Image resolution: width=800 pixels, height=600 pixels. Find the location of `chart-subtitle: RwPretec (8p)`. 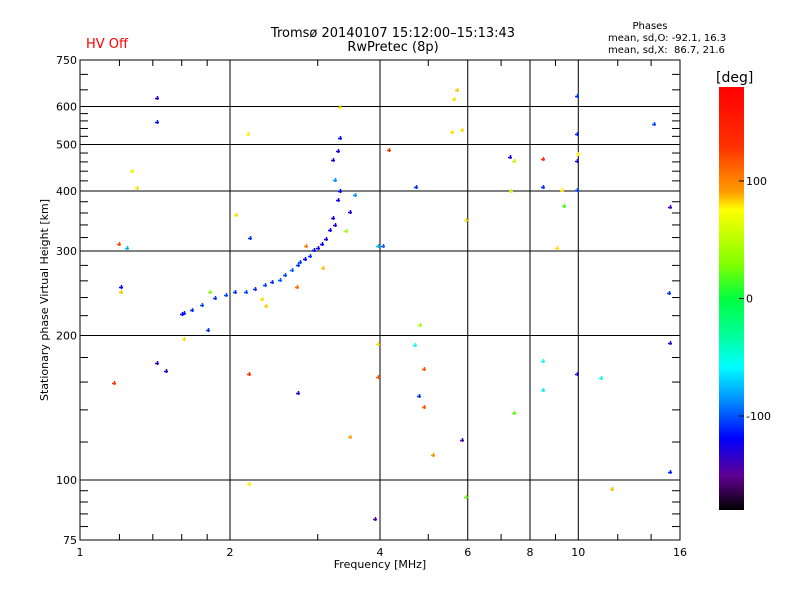

chart-subtitle: RwPretec (8p) is located at coordinates (393, 47).